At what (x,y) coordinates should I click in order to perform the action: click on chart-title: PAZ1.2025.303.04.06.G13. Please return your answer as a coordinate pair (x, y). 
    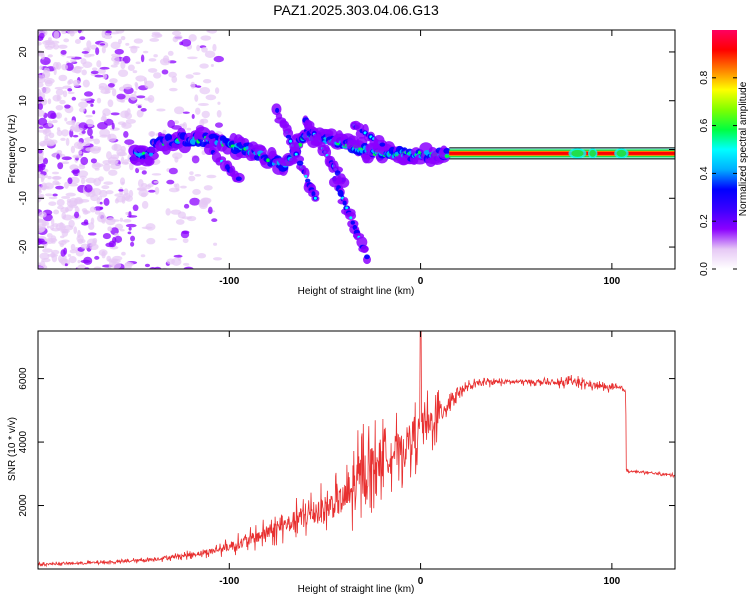
    Looking at the image, I should click on (356, 10).